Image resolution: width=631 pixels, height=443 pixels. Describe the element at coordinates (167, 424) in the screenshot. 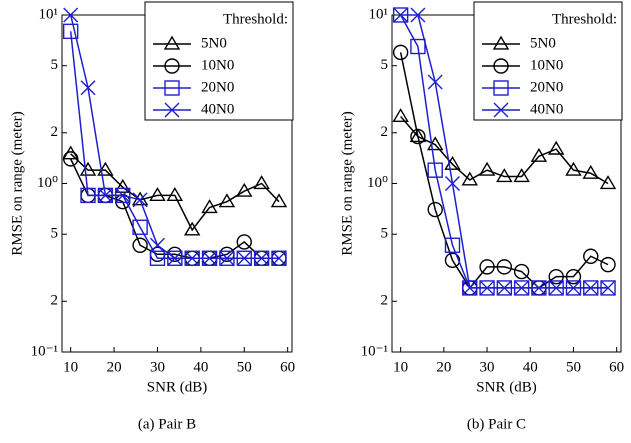

I see `caption: (a) Pair B` at that location.